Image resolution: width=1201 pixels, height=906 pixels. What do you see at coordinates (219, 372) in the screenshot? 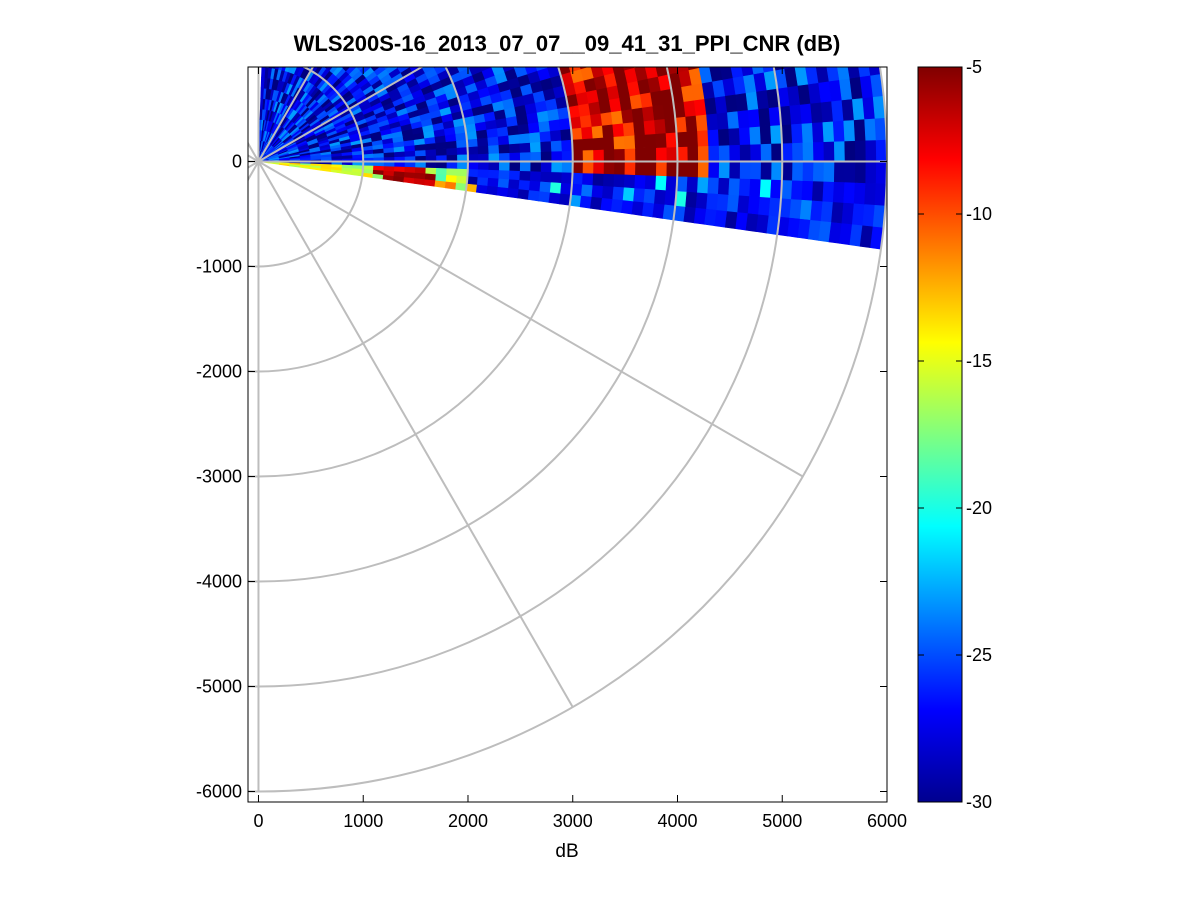
I see `y-tick-label: -2000` at bounding box center [219, 372].